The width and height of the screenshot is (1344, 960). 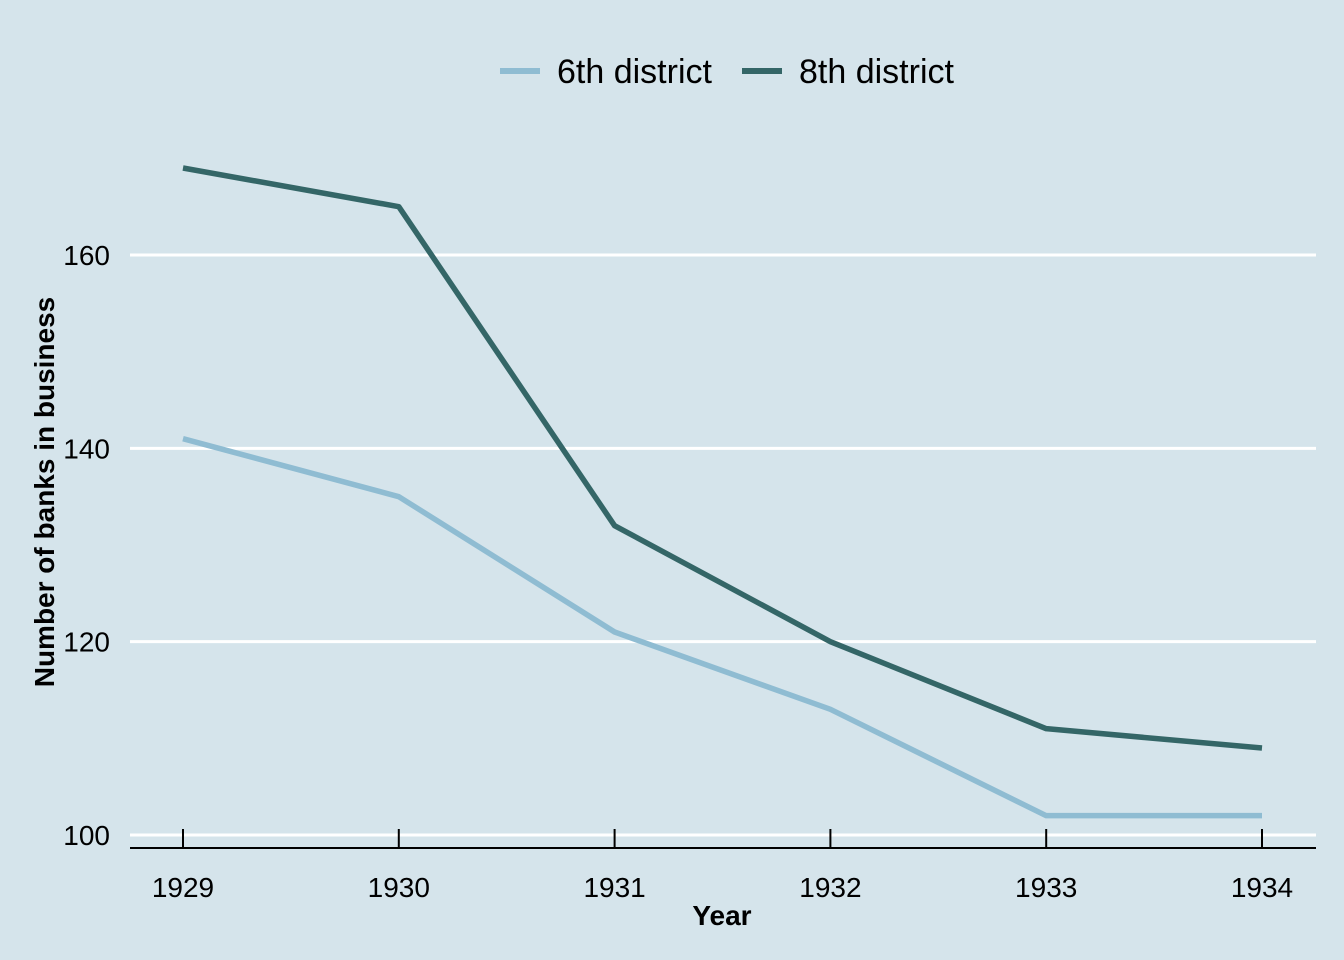 I want to click on x-axis-title: Year, so click(x=721, y=915).